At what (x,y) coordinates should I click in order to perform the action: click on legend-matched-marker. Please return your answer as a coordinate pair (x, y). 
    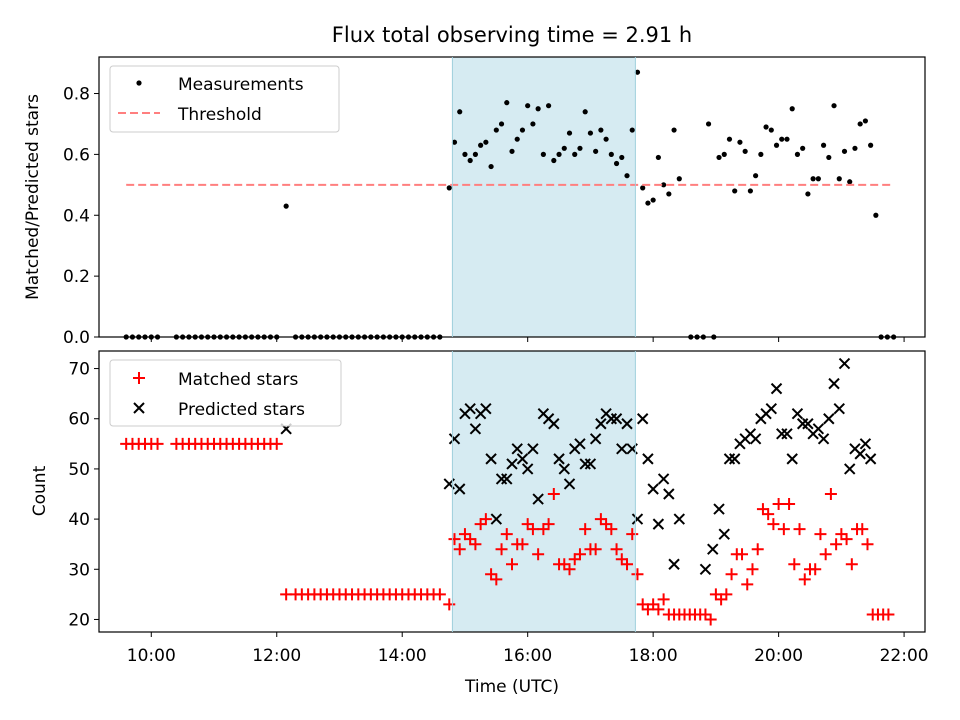
    Looking at the image, I should click on (139, 378).